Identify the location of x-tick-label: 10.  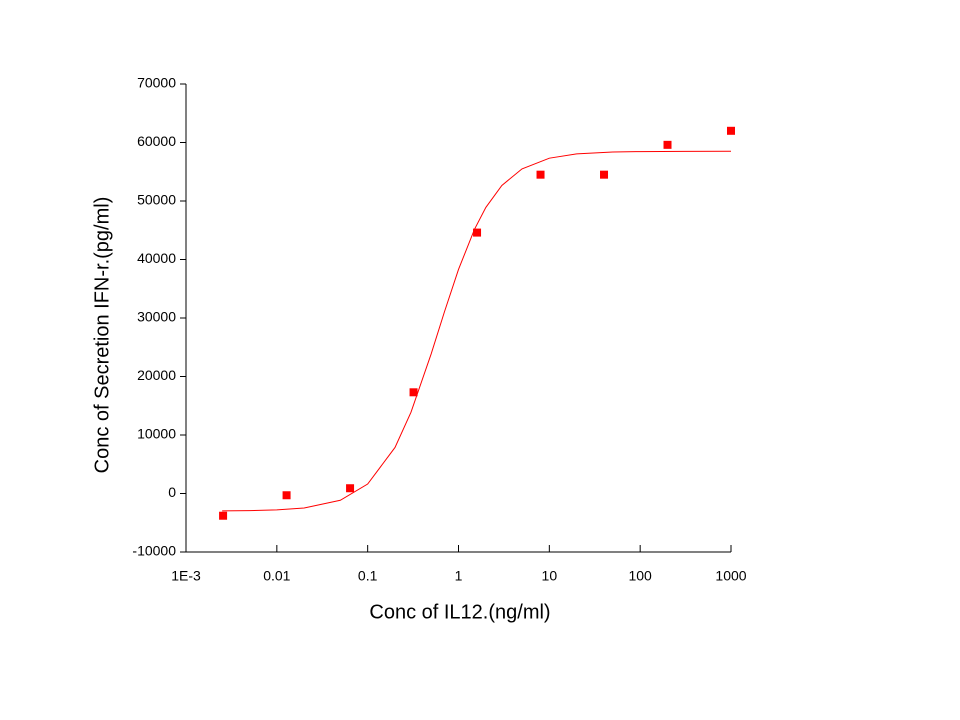
(550, 576).